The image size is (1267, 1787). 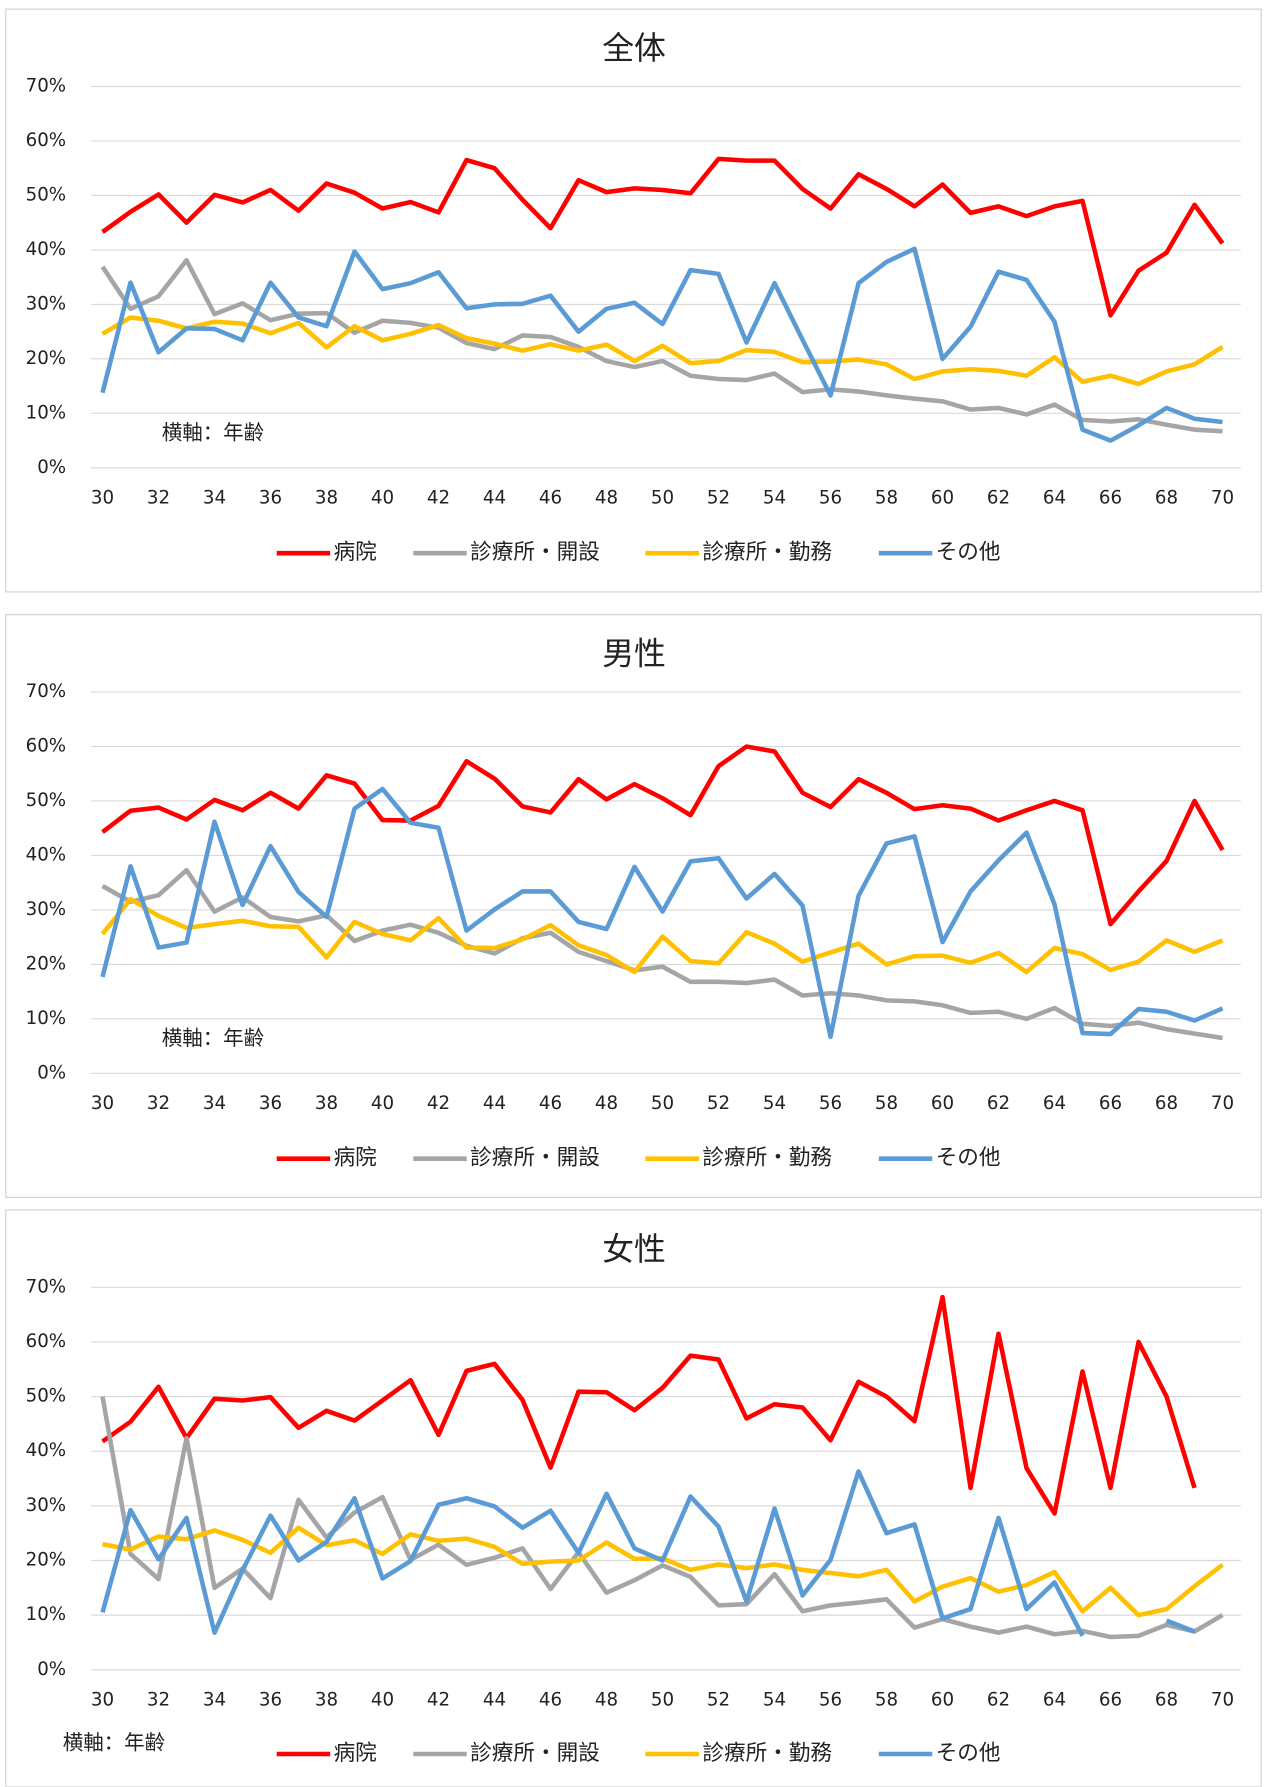 What do you see at coordinates (634, 1249) in the screenshot?
I see `chart-title: 女性` at bounding box center [634, 1249].